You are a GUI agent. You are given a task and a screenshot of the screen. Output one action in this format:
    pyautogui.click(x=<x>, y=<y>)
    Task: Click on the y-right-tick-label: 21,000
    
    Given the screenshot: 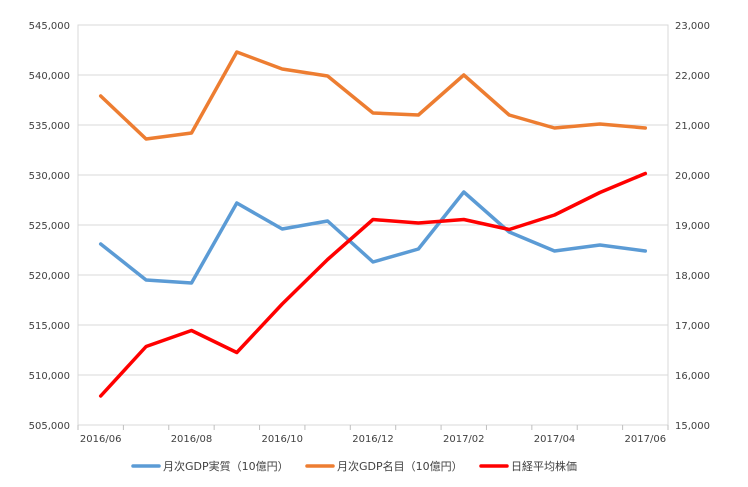 What is the action you would take?
    pyautogui.click(x=692, y=126)
    